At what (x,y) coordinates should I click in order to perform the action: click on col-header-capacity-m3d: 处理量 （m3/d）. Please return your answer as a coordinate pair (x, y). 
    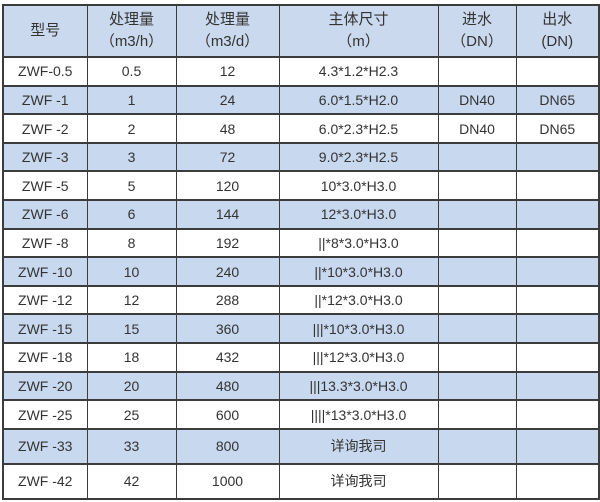
    Looking at the image, I should click on (227, 31).